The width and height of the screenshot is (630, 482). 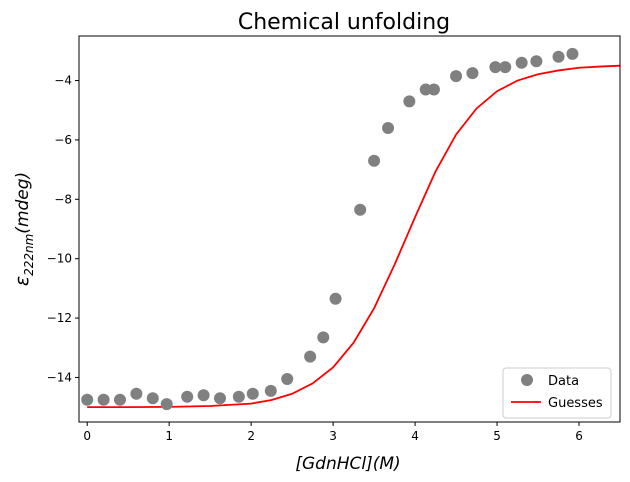 What do you see at coordinates (497, 436) in the screenshot?
I see `x-tick-label: 5` at bounding box center [497, 436].